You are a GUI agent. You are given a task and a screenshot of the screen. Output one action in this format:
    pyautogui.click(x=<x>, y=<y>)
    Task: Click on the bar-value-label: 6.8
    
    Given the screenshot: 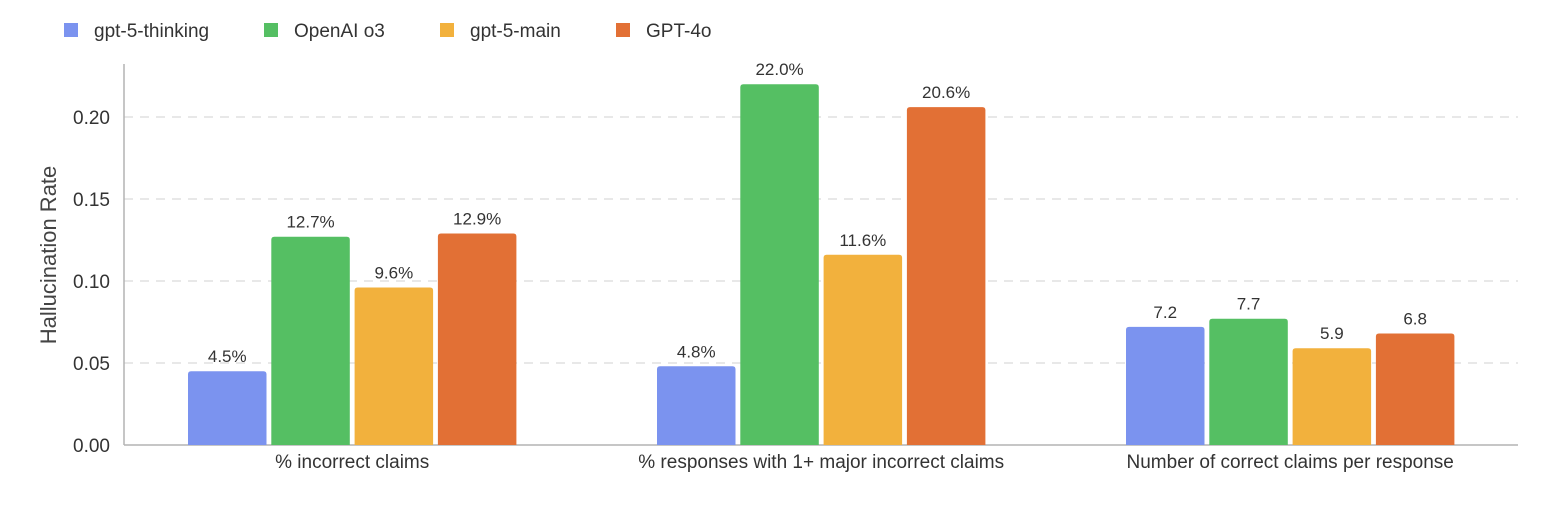 What is the action you would take?
    pyautogui.click(x=1415, y=318)
    